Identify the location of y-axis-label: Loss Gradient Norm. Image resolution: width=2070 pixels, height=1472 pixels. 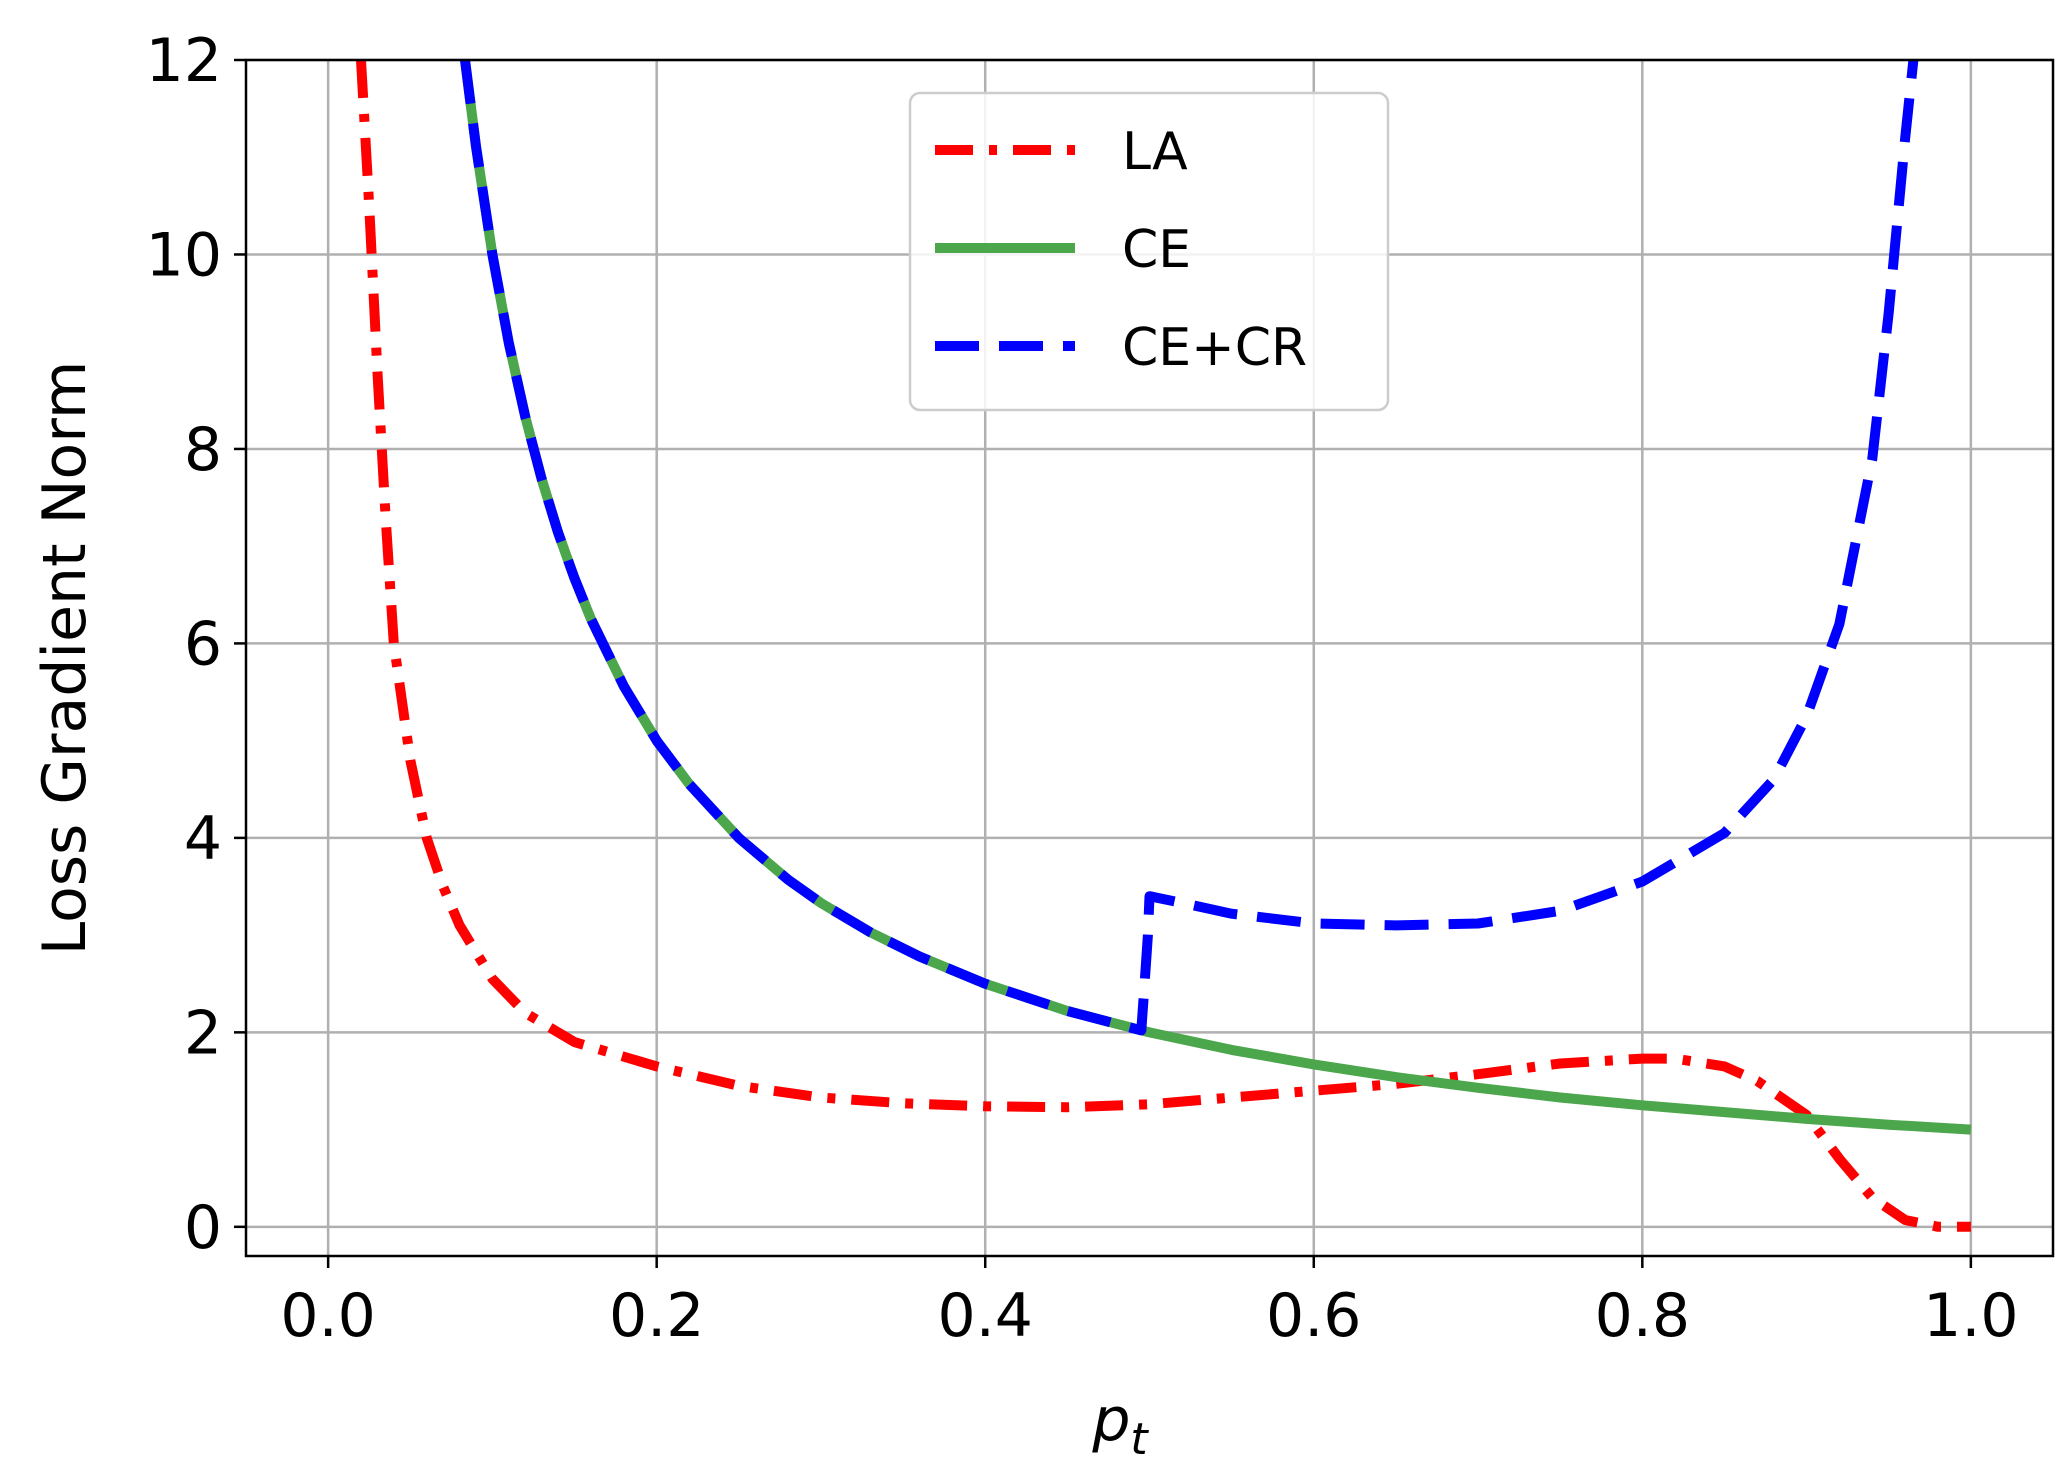
(65, 658).